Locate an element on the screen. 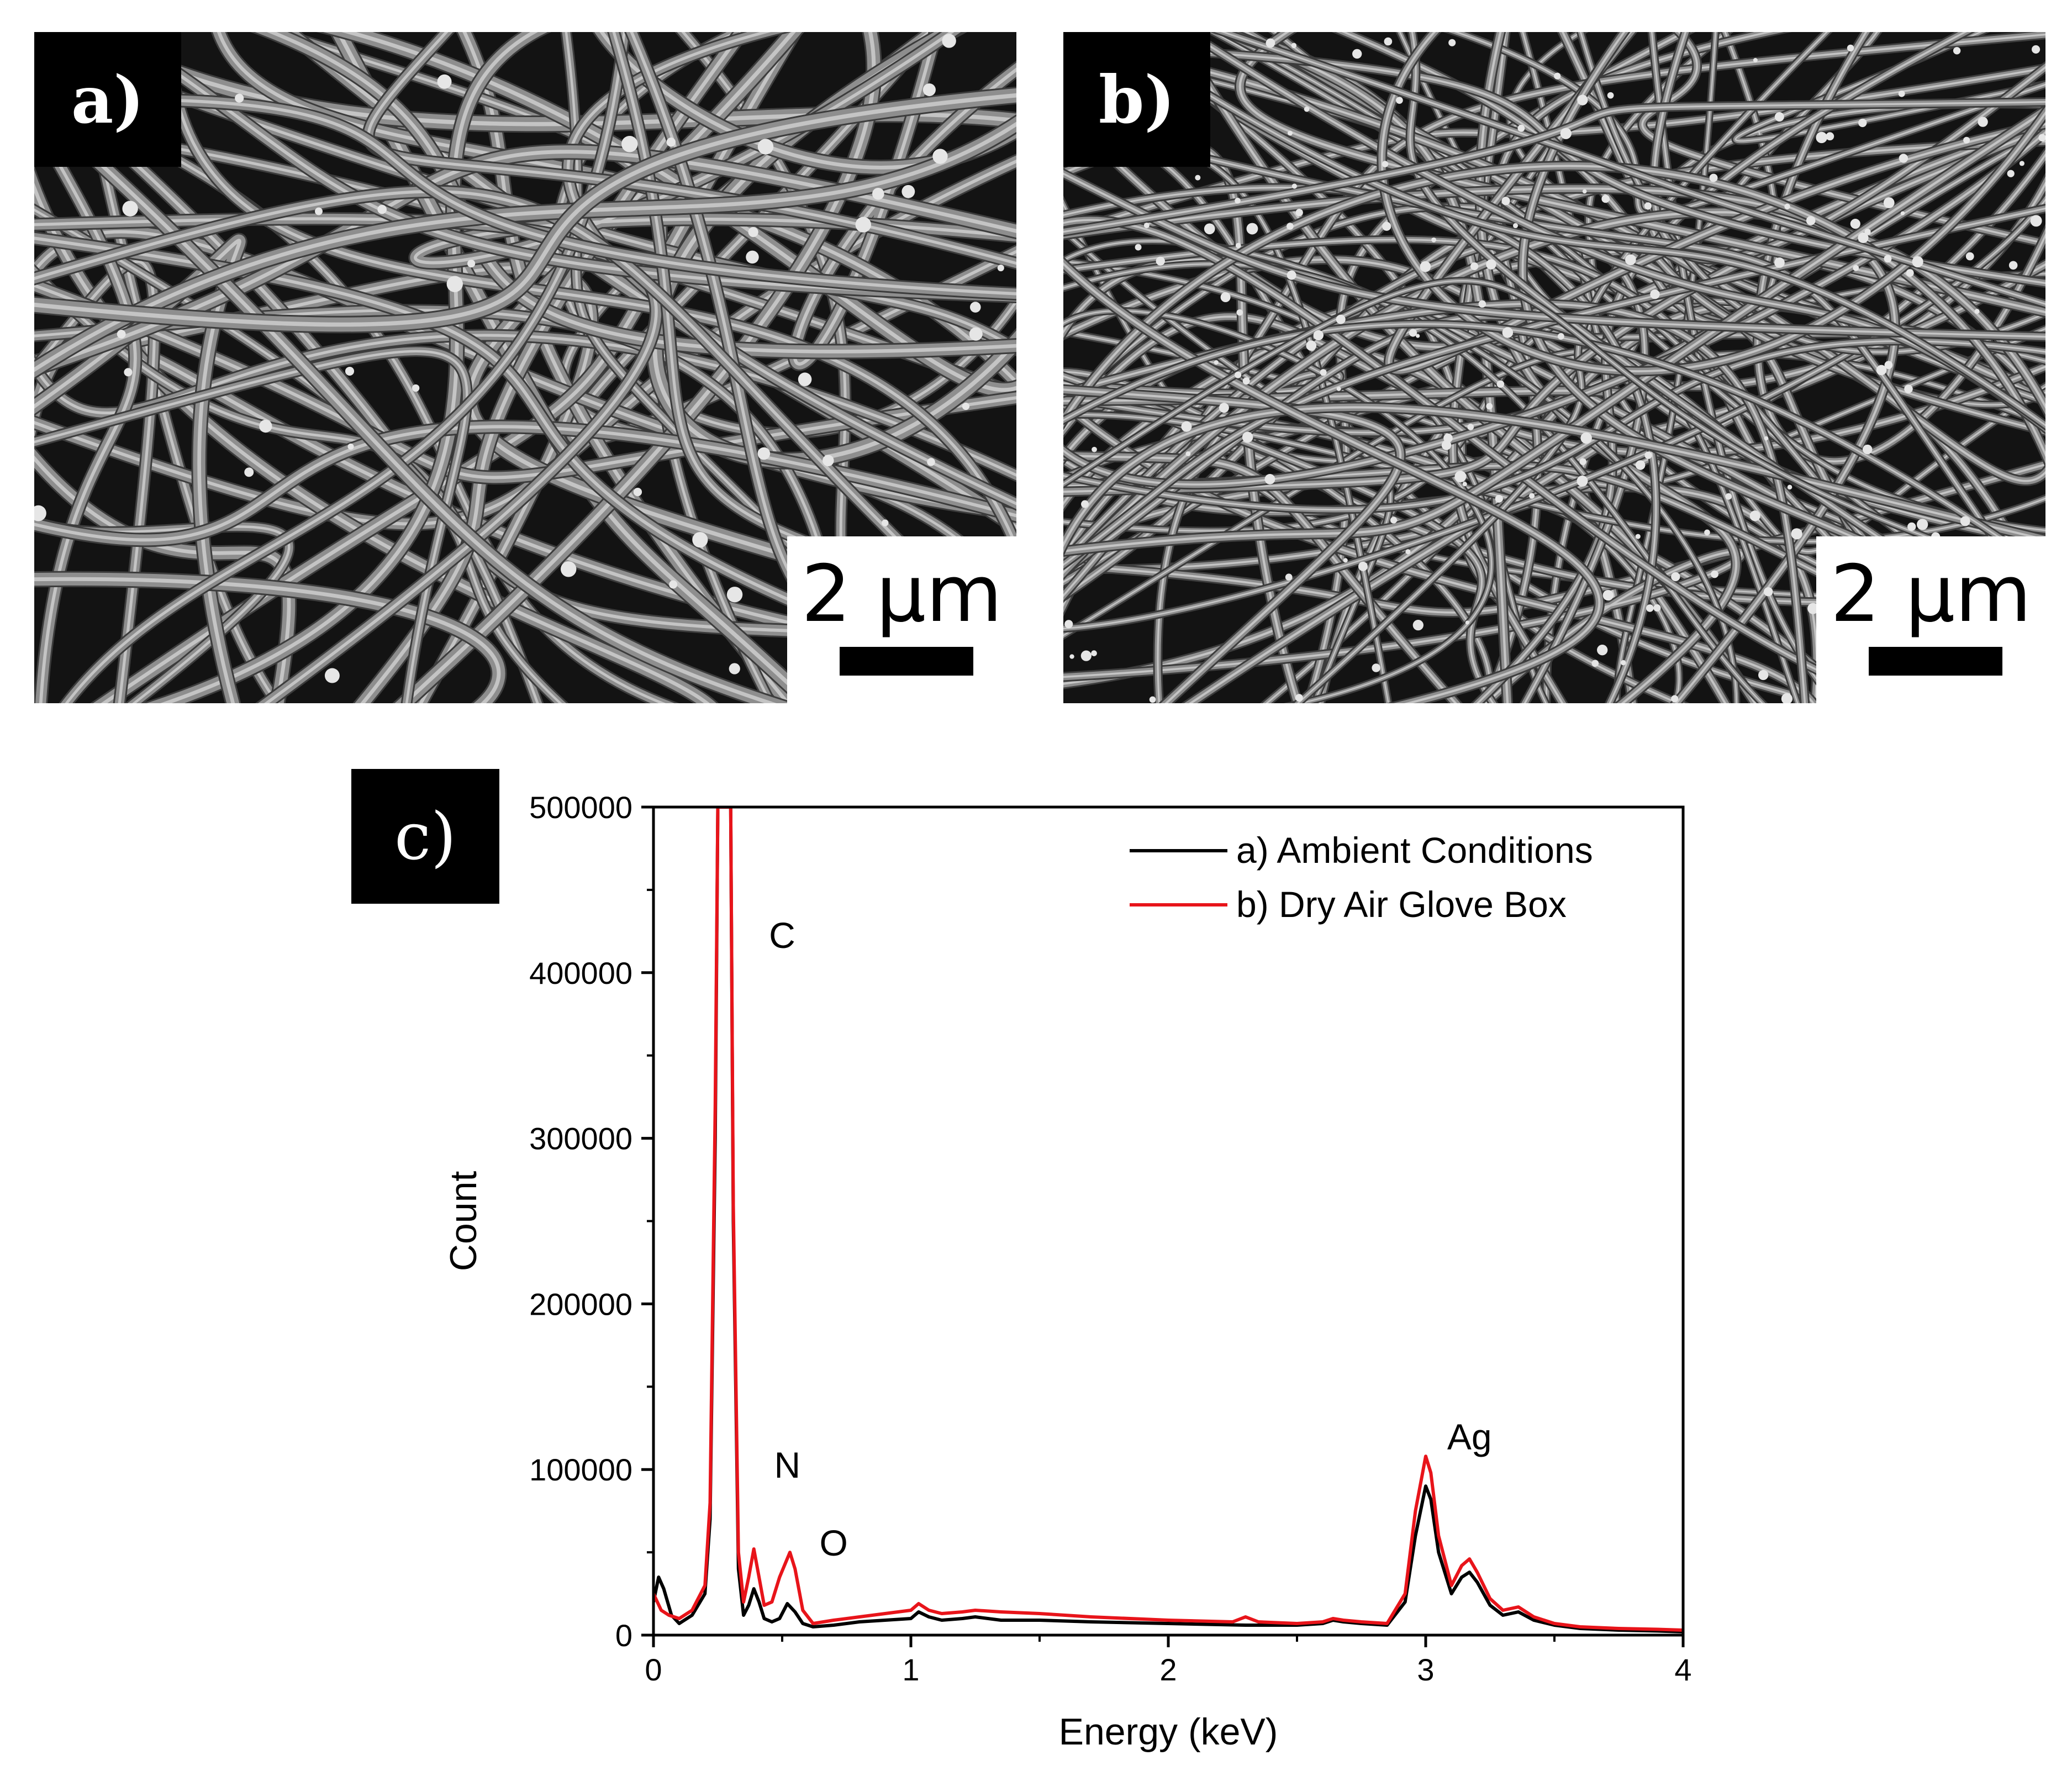 The height and width of the screenshot is (1771, 2072). y-tick-label: 400000 is located at coordinates (581, 973).